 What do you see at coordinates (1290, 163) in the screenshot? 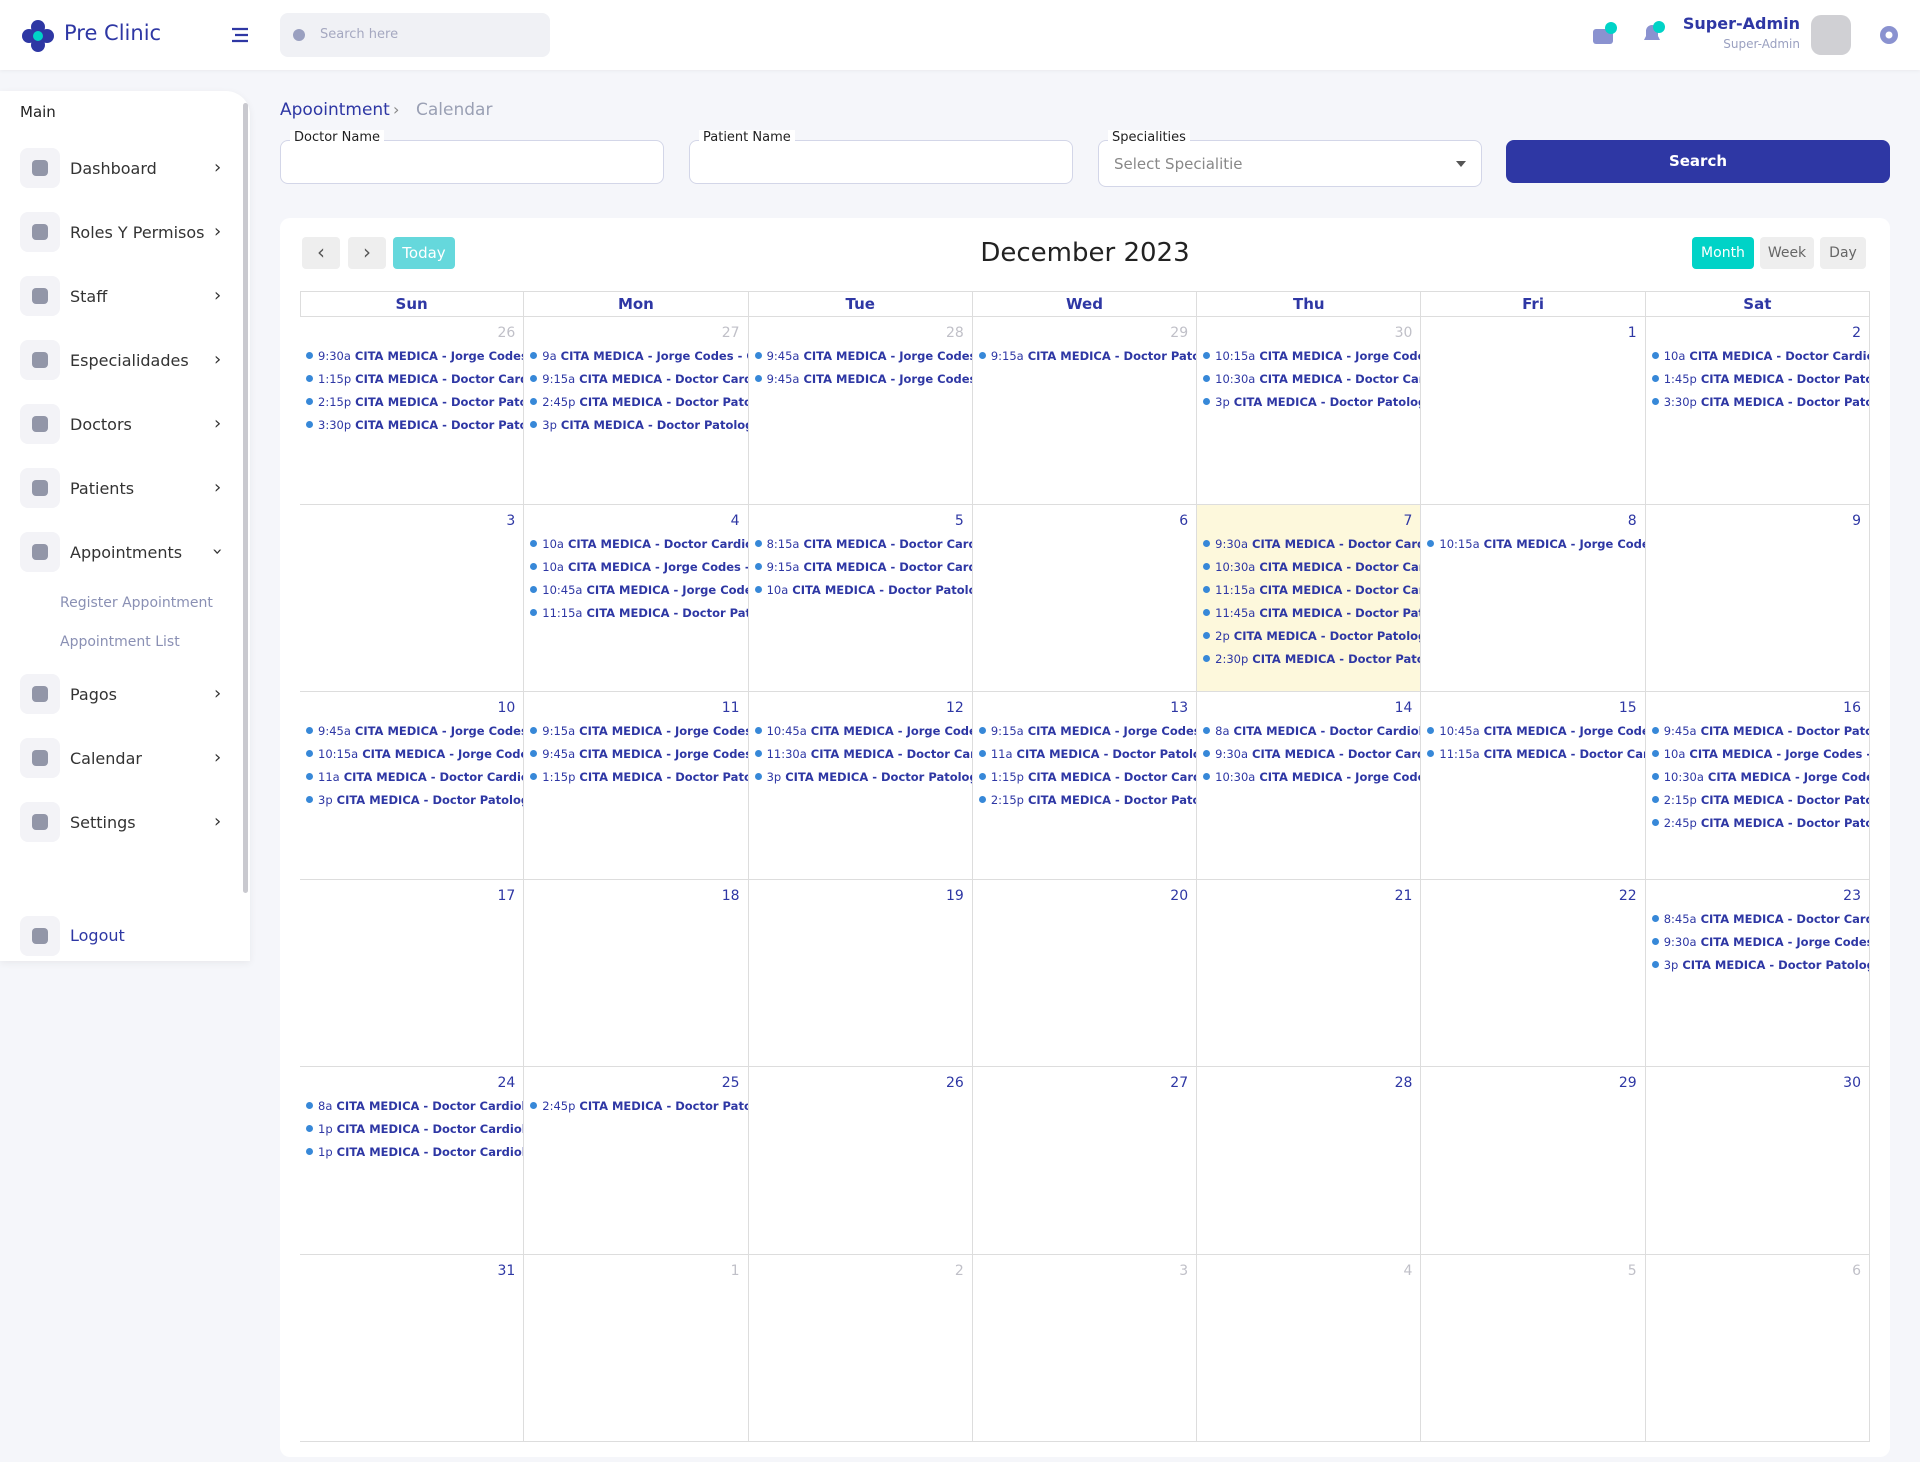
I see `specialities-select: Select Specialitie` at bounding box center [1290, 163].